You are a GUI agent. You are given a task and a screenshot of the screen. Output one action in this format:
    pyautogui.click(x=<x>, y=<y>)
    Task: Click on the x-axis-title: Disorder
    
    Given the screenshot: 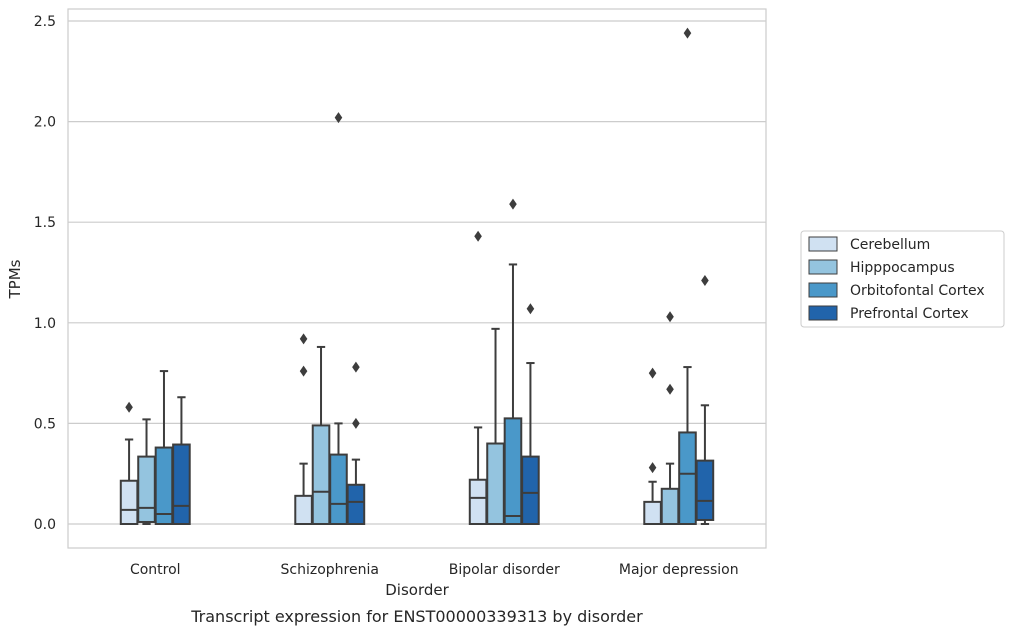 What is the action you would take?
    pyautogui.click(x=417, y=590)
    